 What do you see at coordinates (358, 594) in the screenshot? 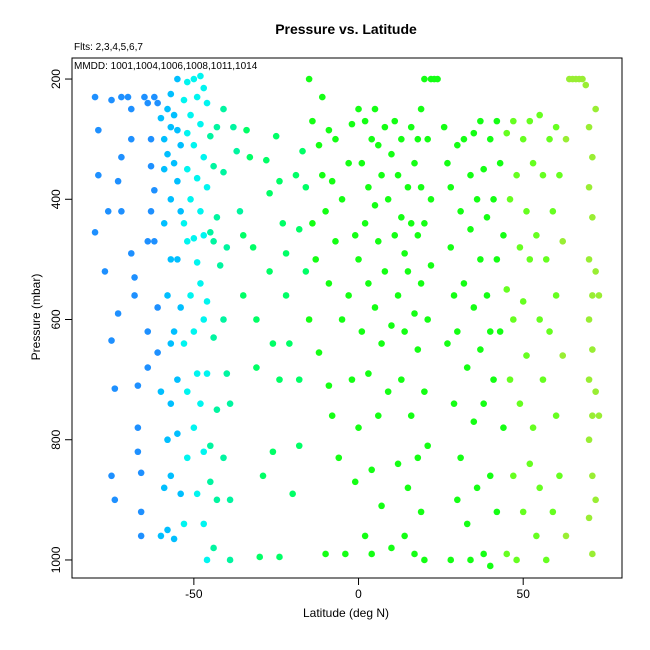
I see `x-tick-label: 0` at bounding box center [358, 594].